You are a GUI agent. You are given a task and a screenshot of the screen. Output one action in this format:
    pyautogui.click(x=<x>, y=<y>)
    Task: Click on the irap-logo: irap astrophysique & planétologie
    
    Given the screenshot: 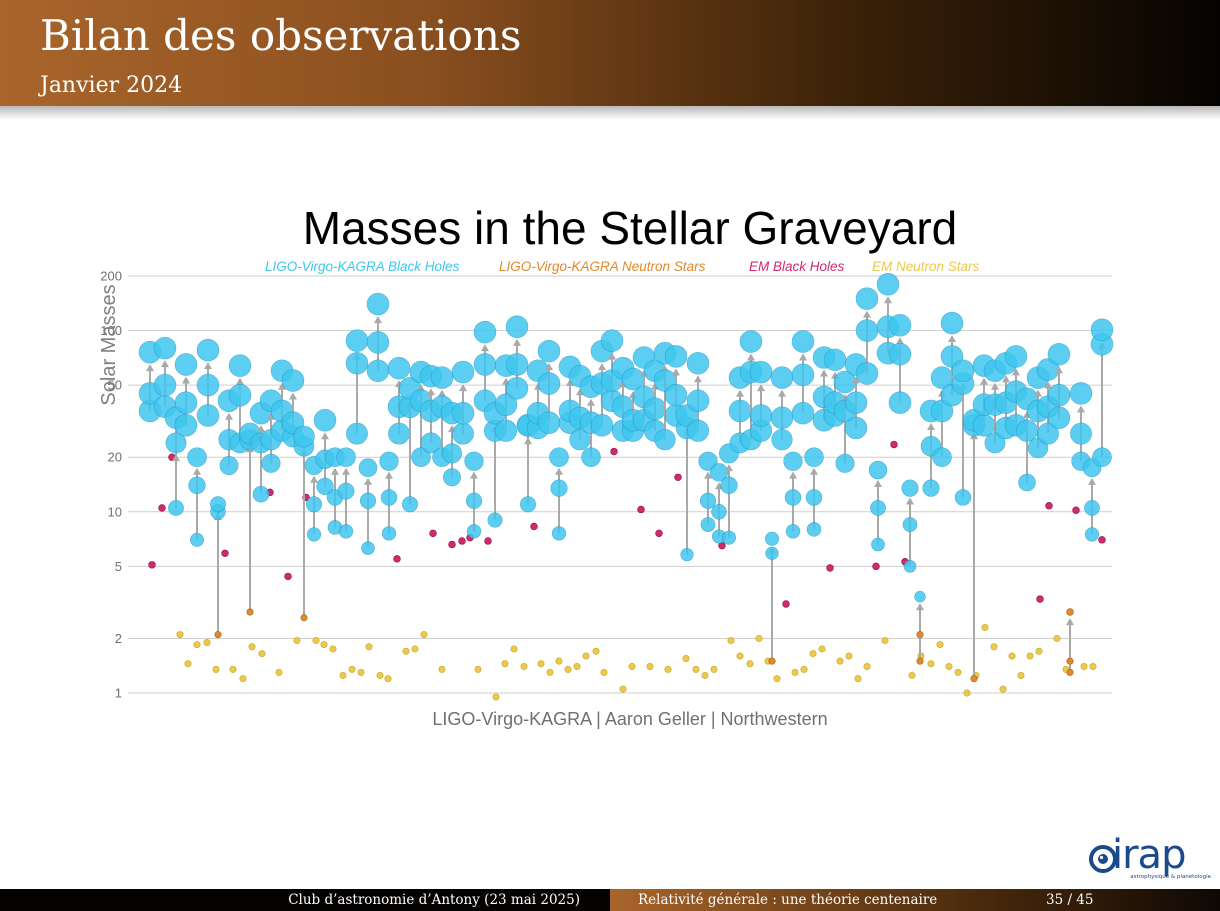 What is the action you would take?
    pyautogui.click(x=1149, y=858)
    